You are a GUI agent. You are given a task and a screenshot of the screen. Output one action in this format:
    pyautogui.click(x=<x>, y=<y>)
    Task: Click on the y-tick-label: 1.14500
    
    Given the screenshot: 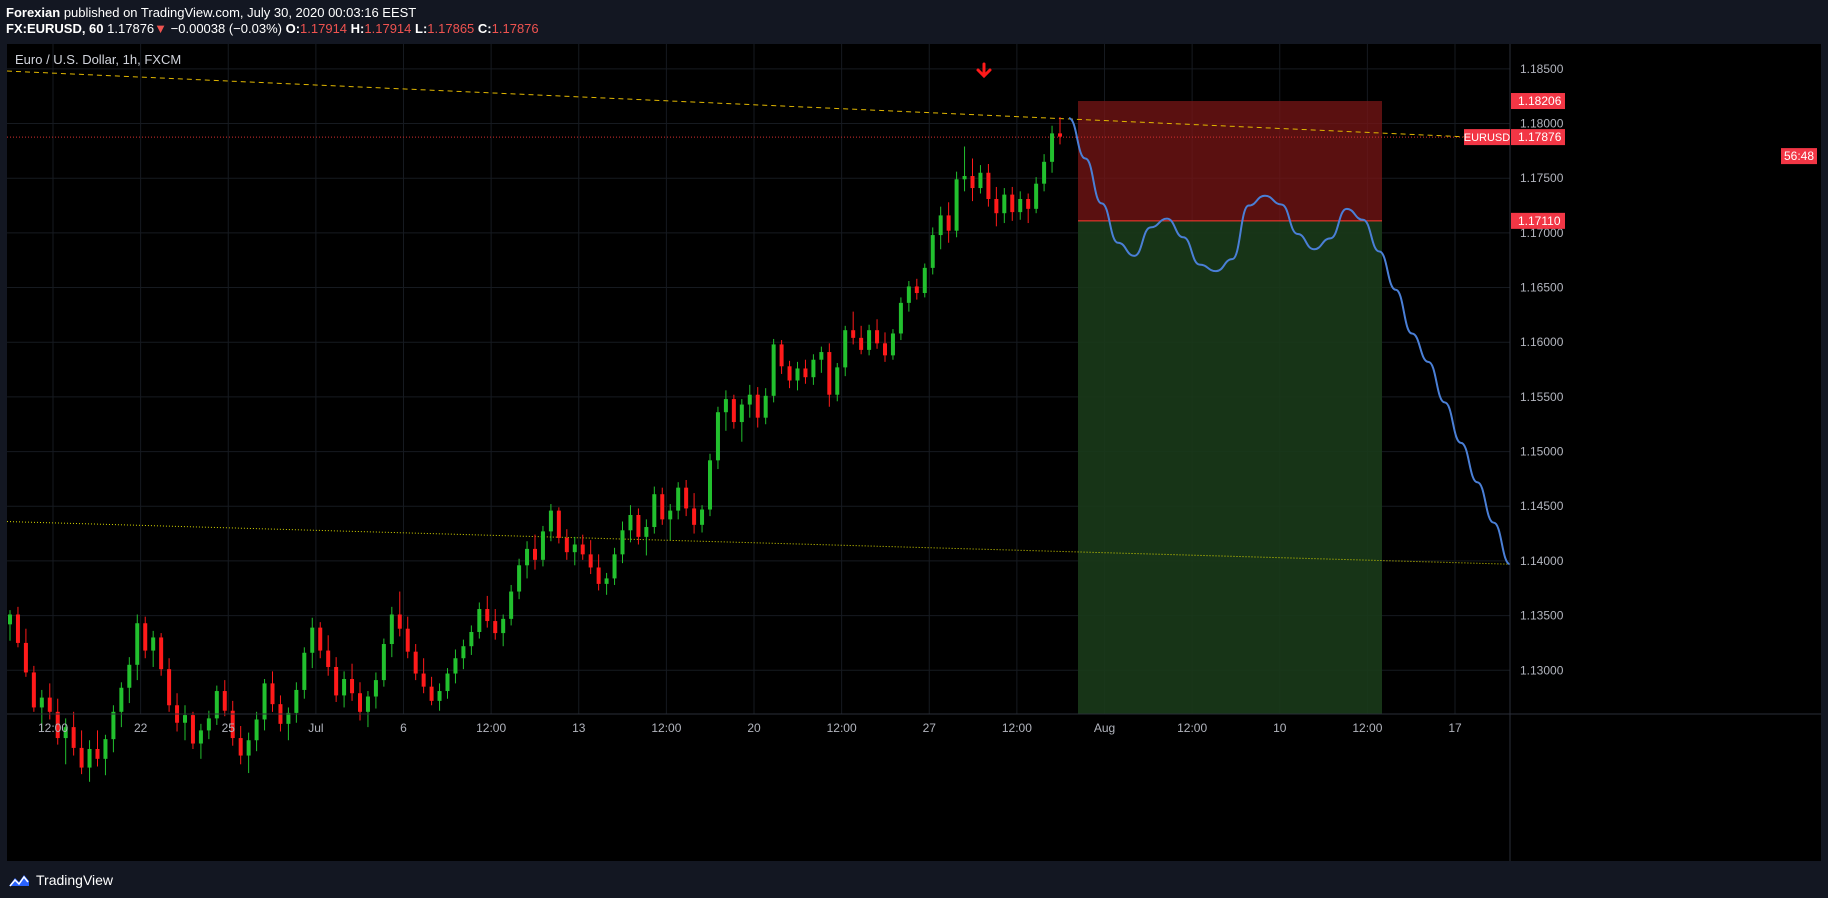 What is the action you would take?
    pyautogui.click(x=1542, y=506)
    